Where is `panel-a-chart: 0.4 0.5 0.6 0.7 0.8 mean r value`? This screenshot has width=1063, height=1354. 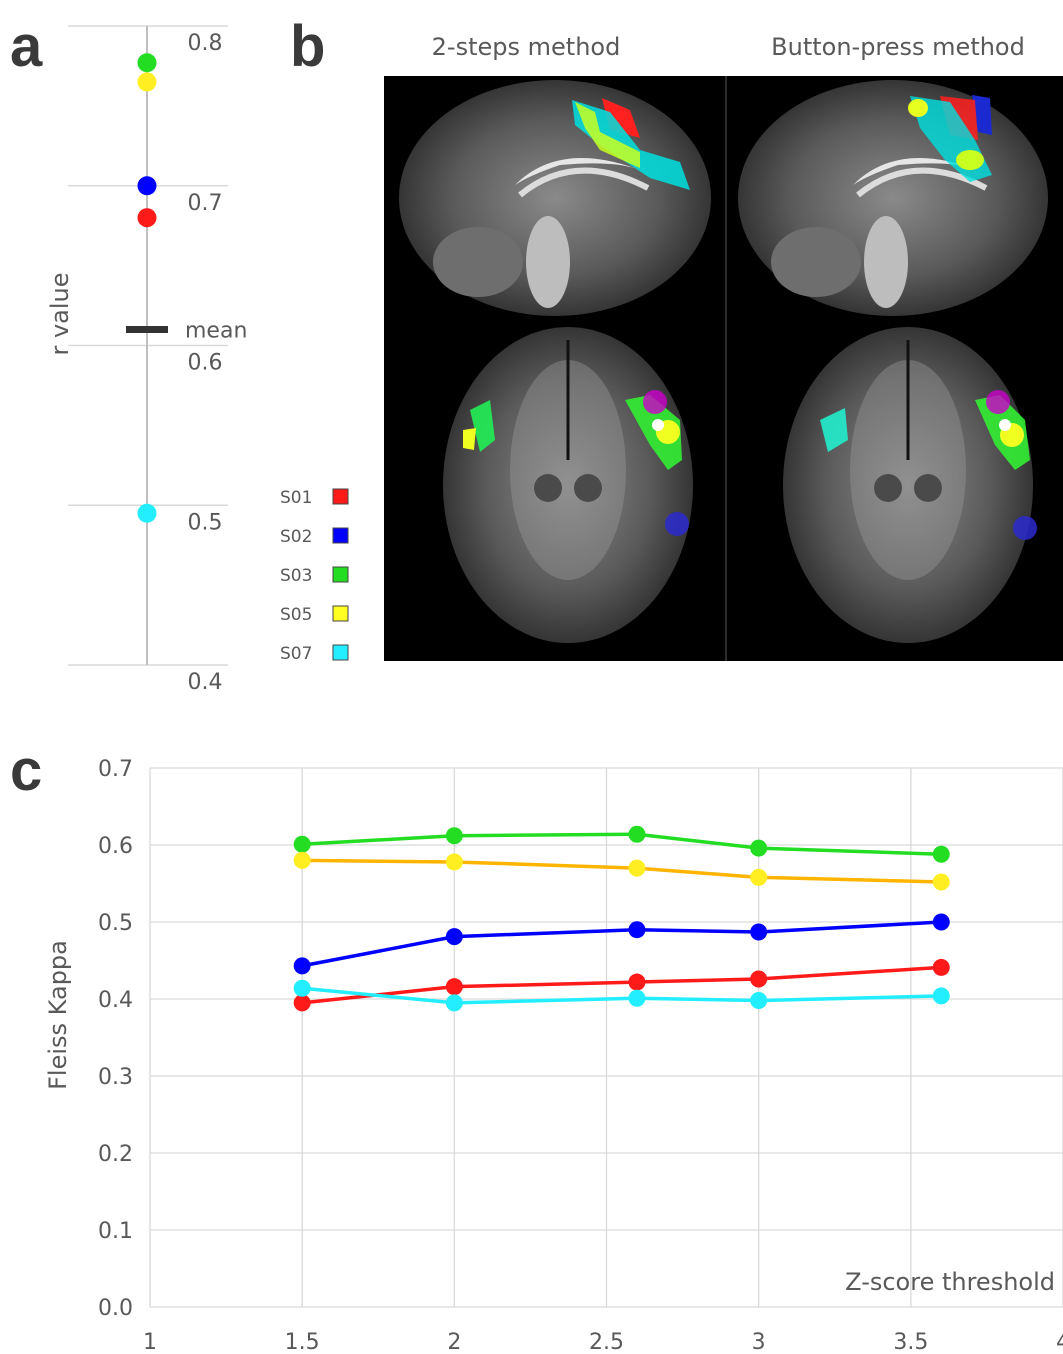
panel-a-chart: 0.4 0.5 0.6 0.7 0.8 mean r value is located at coordinates (146, 360).